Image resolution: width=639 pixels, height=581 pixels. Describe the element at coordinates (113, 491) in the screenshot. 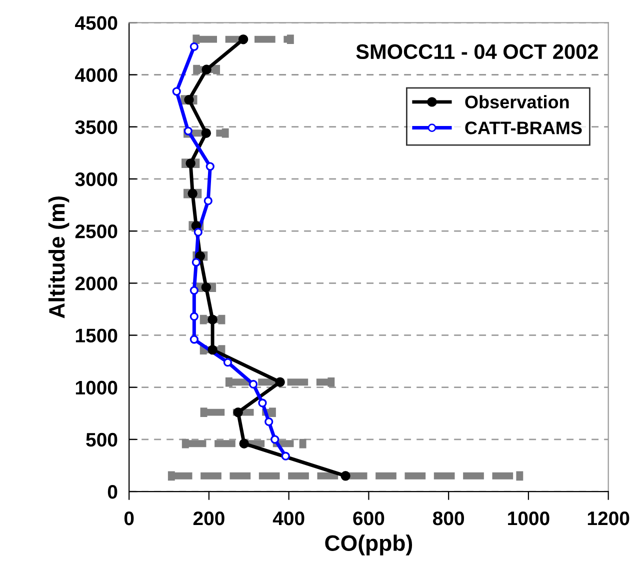

I see `y-tick-label: 0` at that location.